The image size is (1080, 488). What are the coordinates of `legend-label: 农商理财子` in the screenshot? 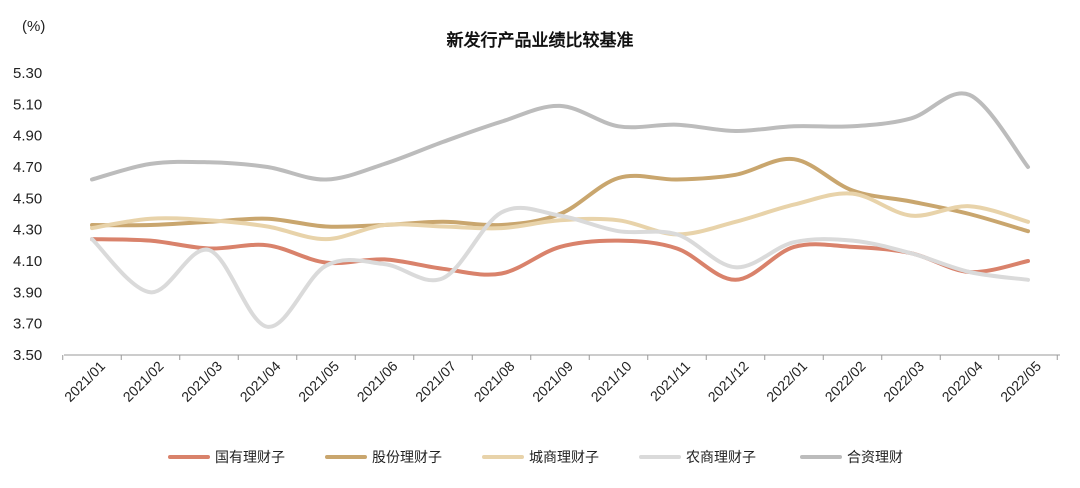 It's located at (721, 458).